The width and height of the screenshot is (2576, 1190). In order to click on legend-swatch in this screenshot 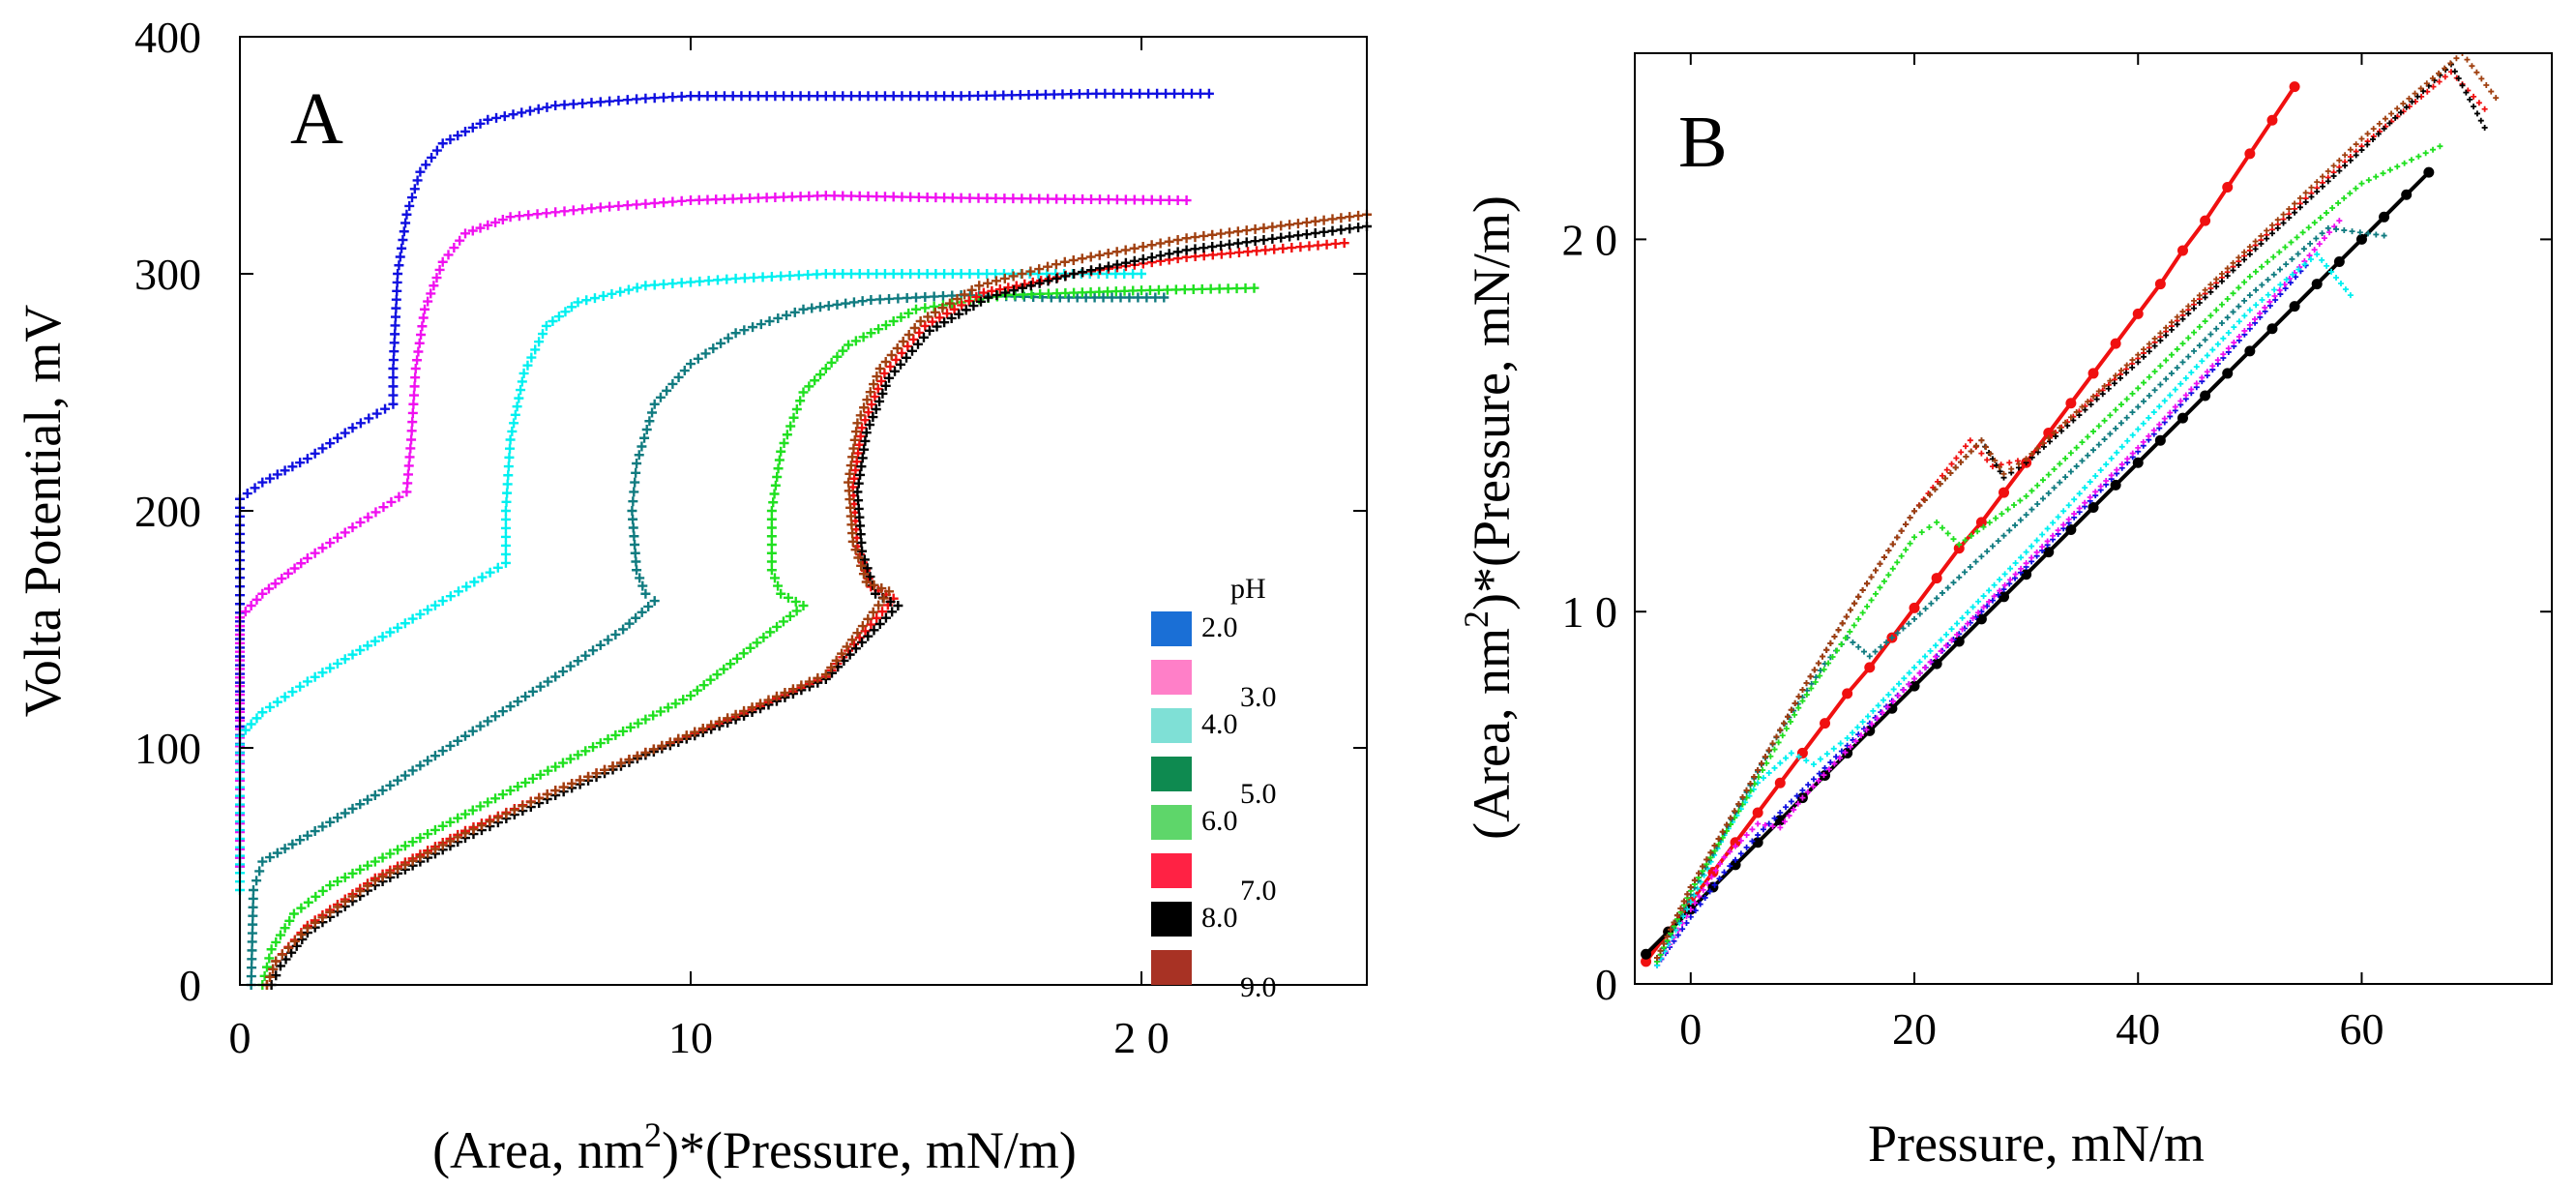, I will do `click(1172, 968)`.